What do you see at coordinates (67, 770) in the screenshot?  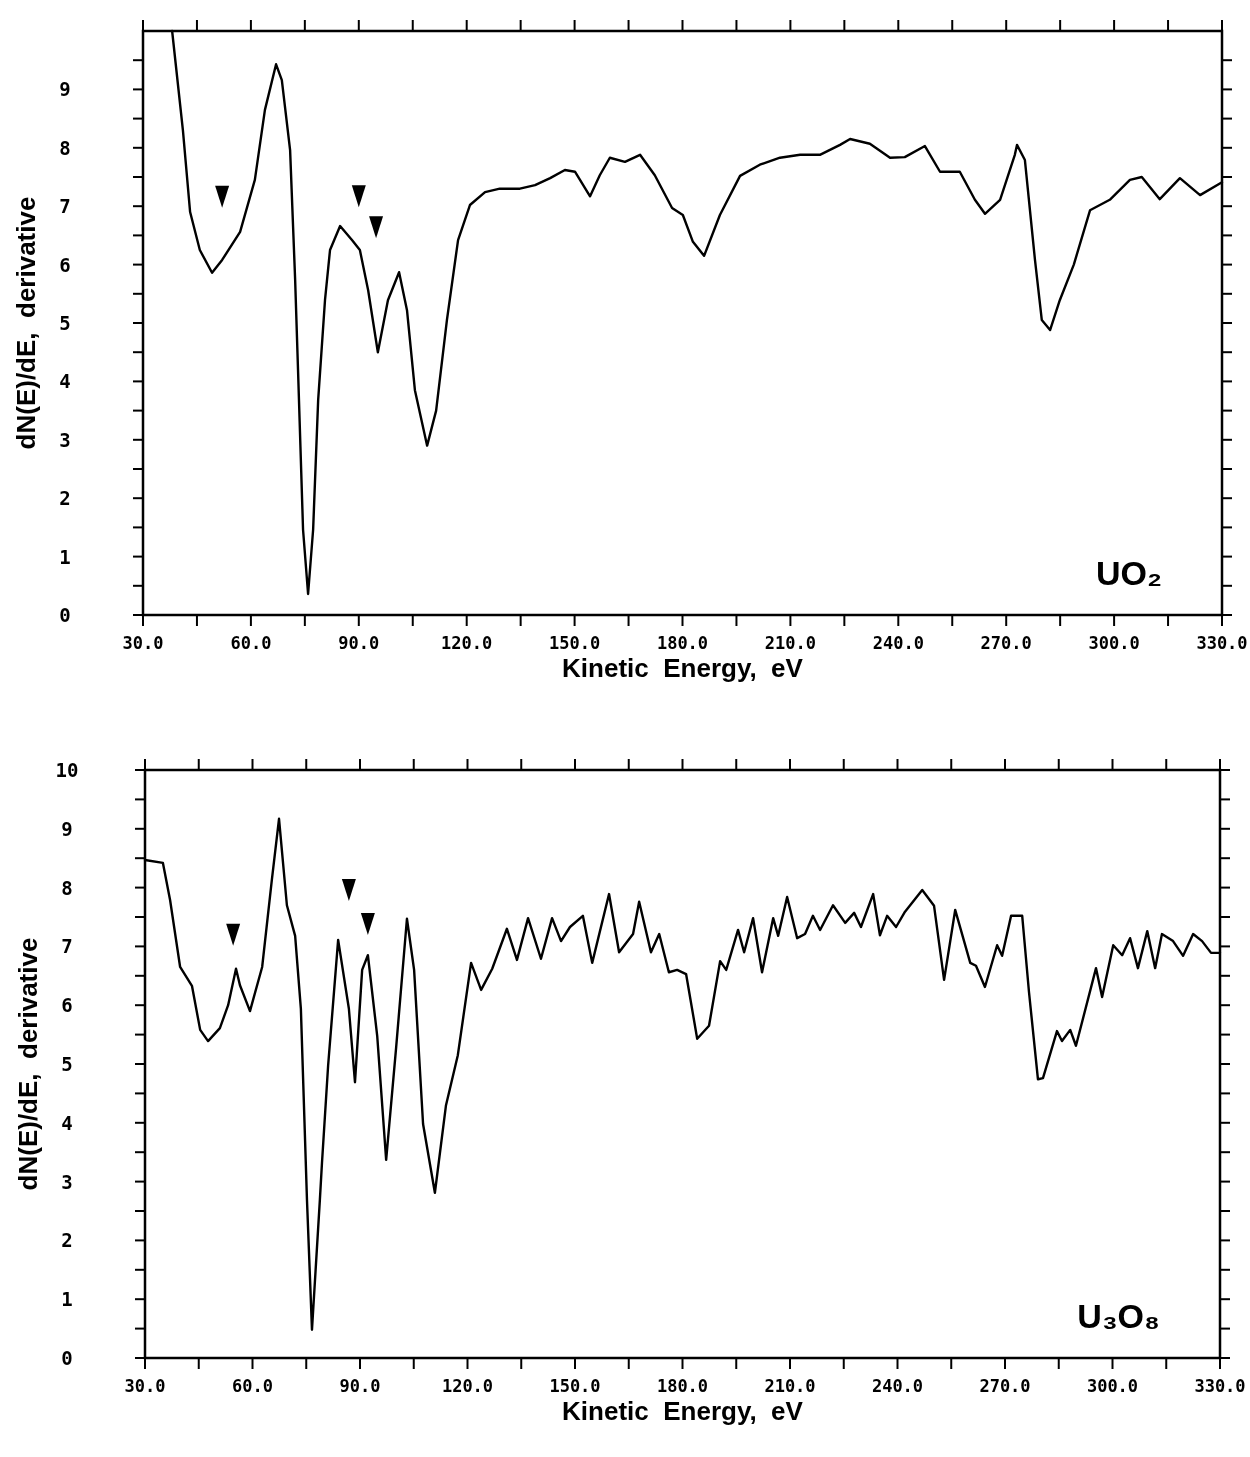 I see `y-tick-label: 10` at bounding box center [67, 770].